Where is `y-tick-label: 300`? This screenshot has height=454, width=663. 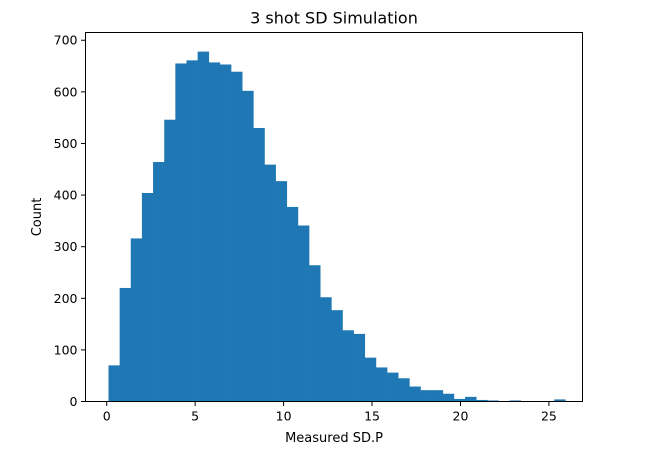
y-tick-label: 300 is located at coordinates (66, 246).